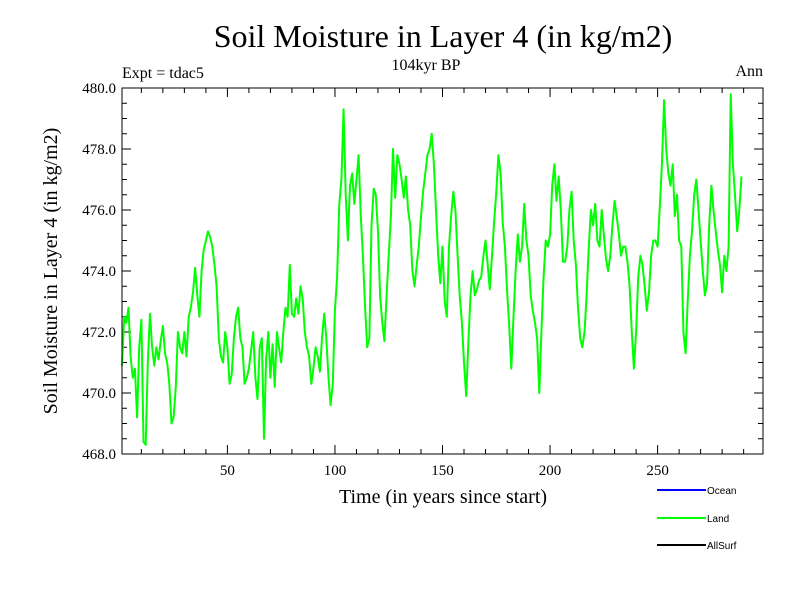 The height and width of the screenshot is (600, 800). Describe the element at coordinates (99, 150) in the screenshot. I see `y-tick-label: 478.0` at that location.